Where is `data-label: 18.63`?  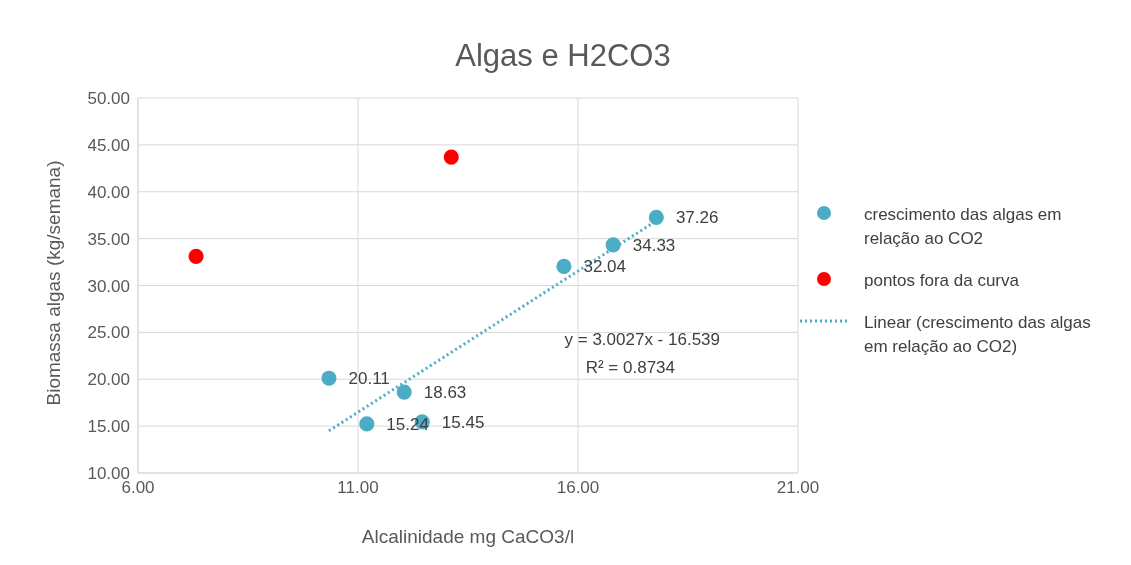
data-label: 18.63 is located at coordinates (445, 393).